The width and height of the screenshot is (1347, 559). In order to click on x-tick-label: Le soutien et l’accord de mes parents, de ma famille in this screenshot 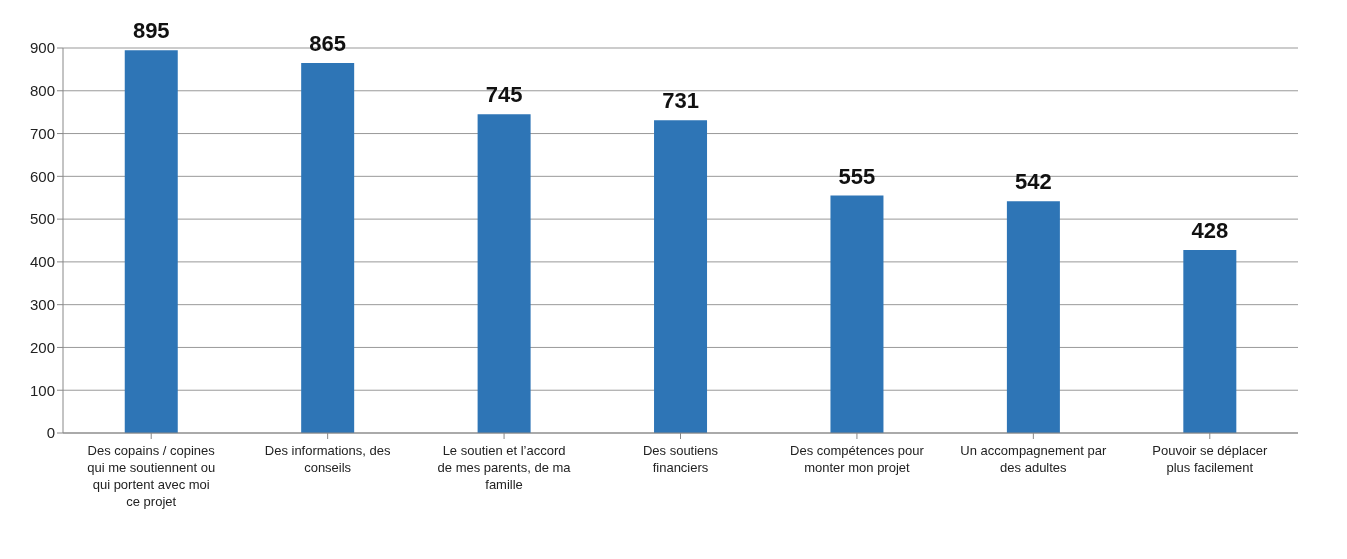, I will do `click(504, 467)`.